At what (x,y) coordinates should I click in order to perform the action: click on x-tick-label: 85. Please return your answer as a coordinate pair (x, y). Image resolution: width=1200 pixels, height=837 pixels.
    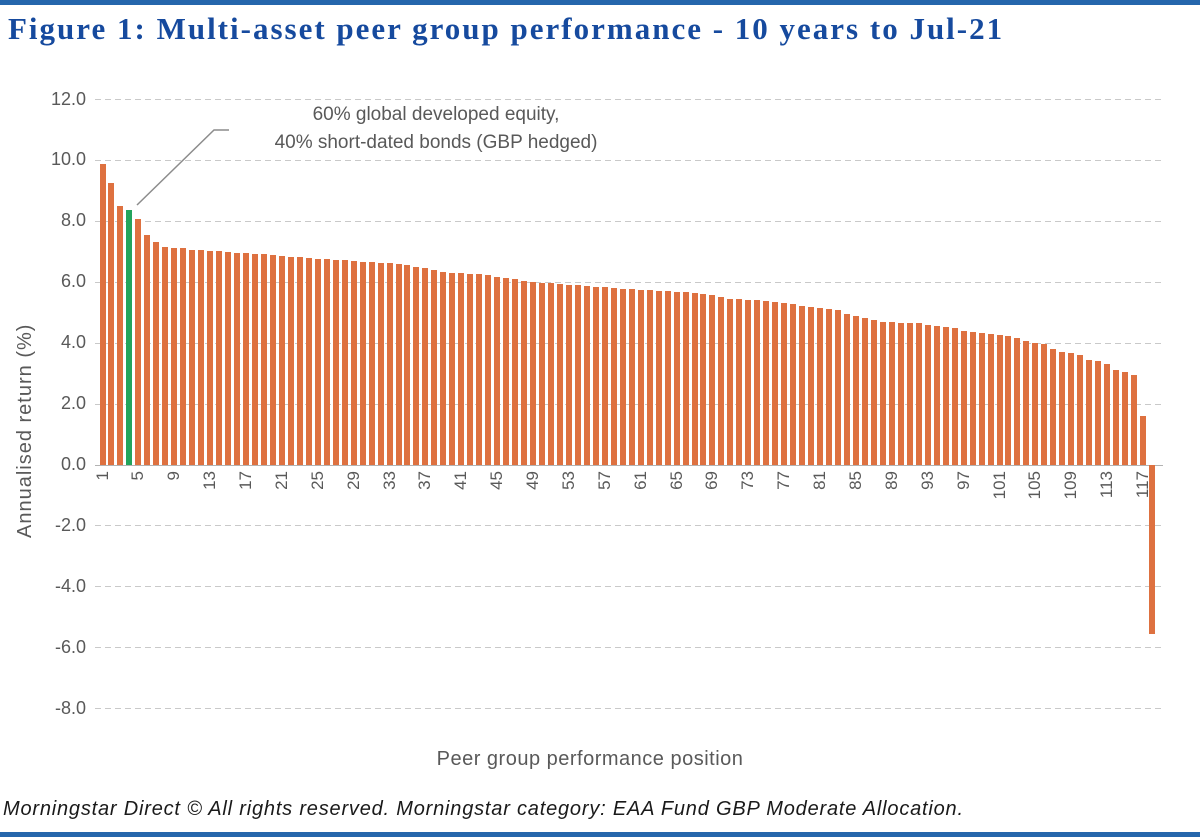
    Looking at the image, I should click on (855, 480).